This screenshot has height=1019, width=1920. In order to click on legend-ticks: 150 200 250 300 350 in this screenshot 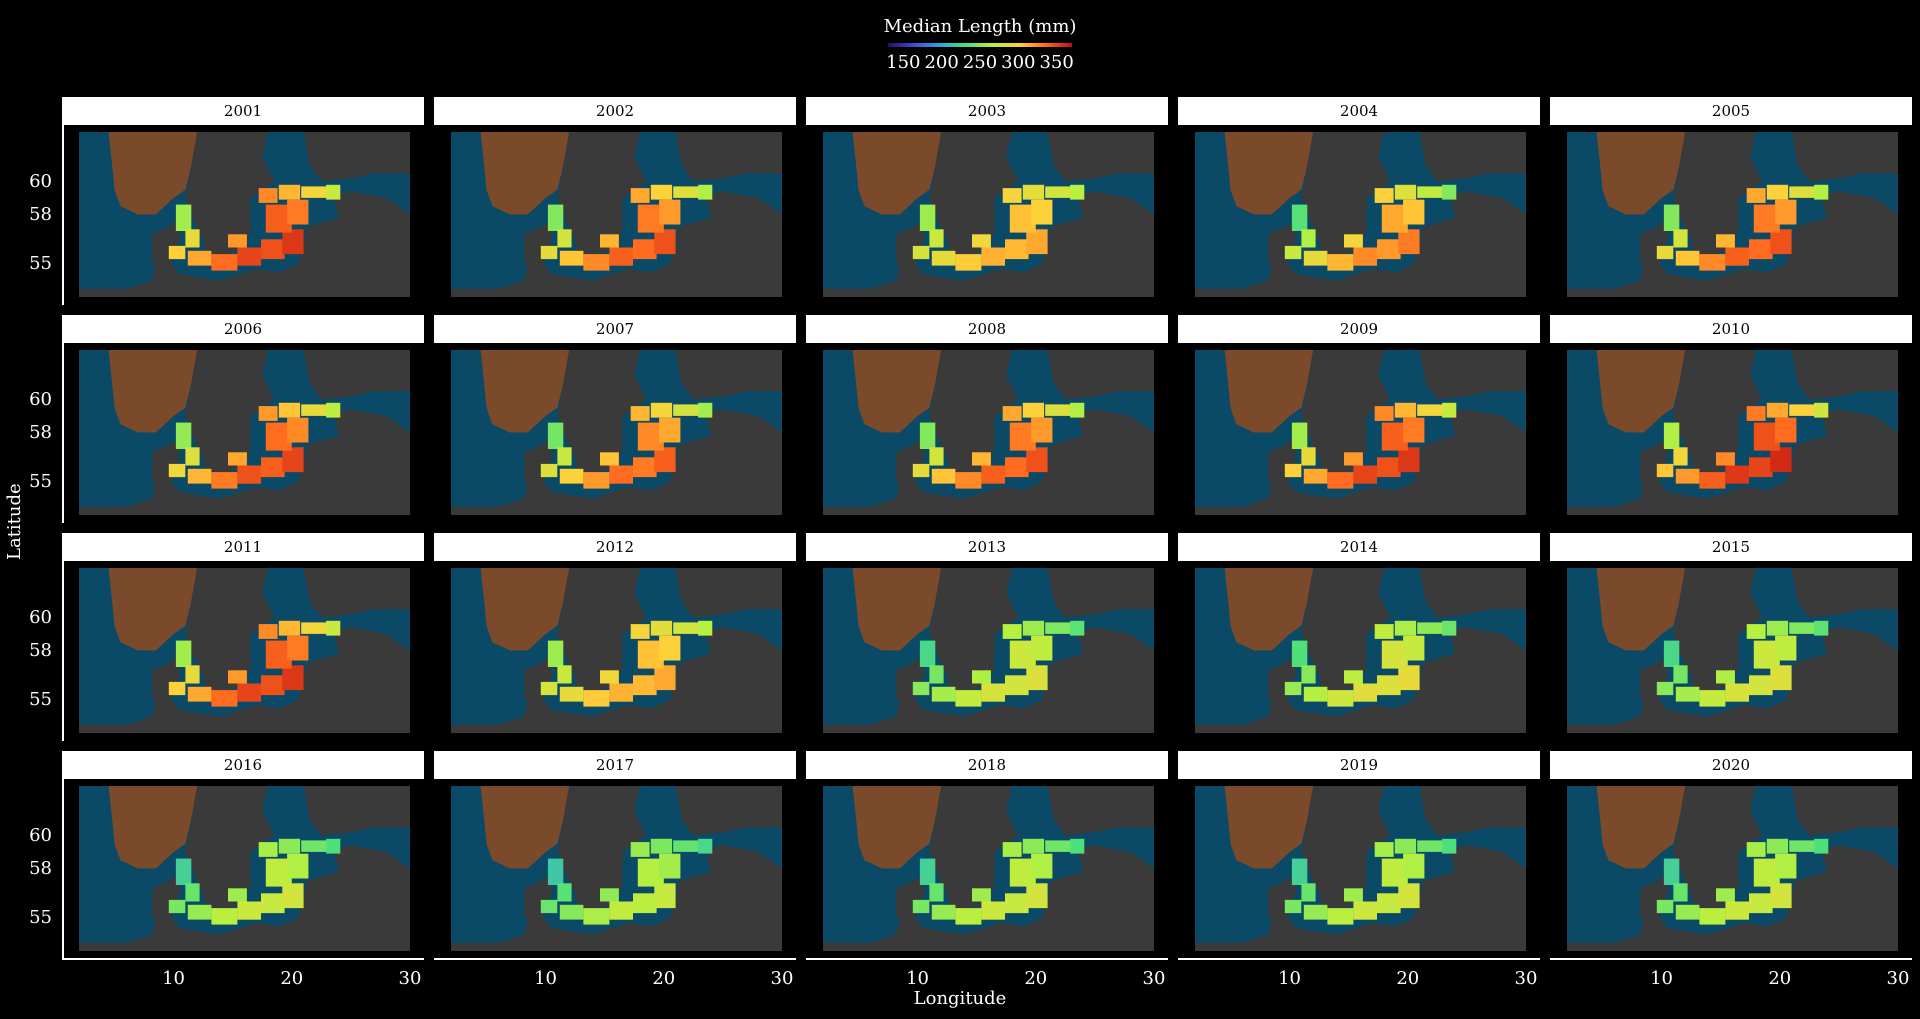, I will do `click(980, 64)`.